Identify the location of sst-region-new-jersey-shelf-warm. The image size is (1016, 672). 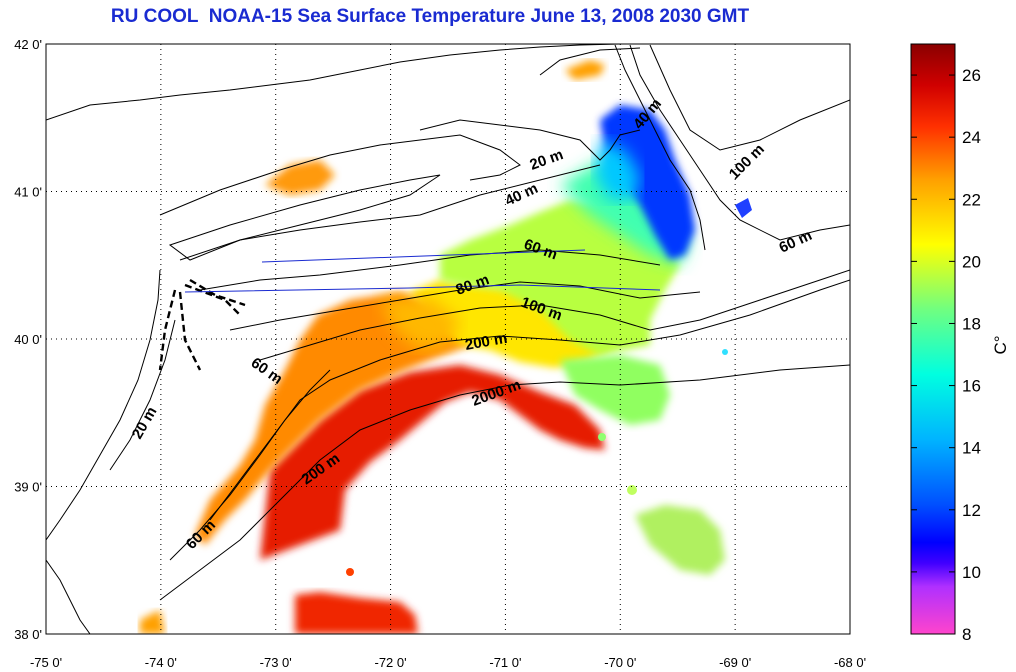
(332, 418).